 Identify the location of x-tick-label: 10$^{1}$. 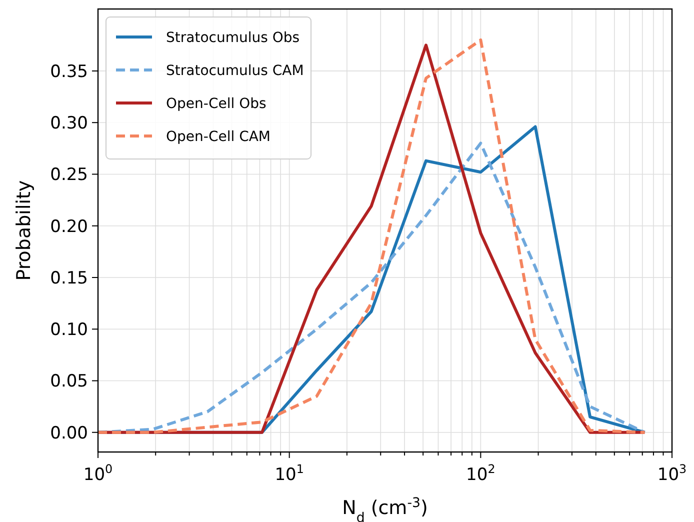
(289, 473).